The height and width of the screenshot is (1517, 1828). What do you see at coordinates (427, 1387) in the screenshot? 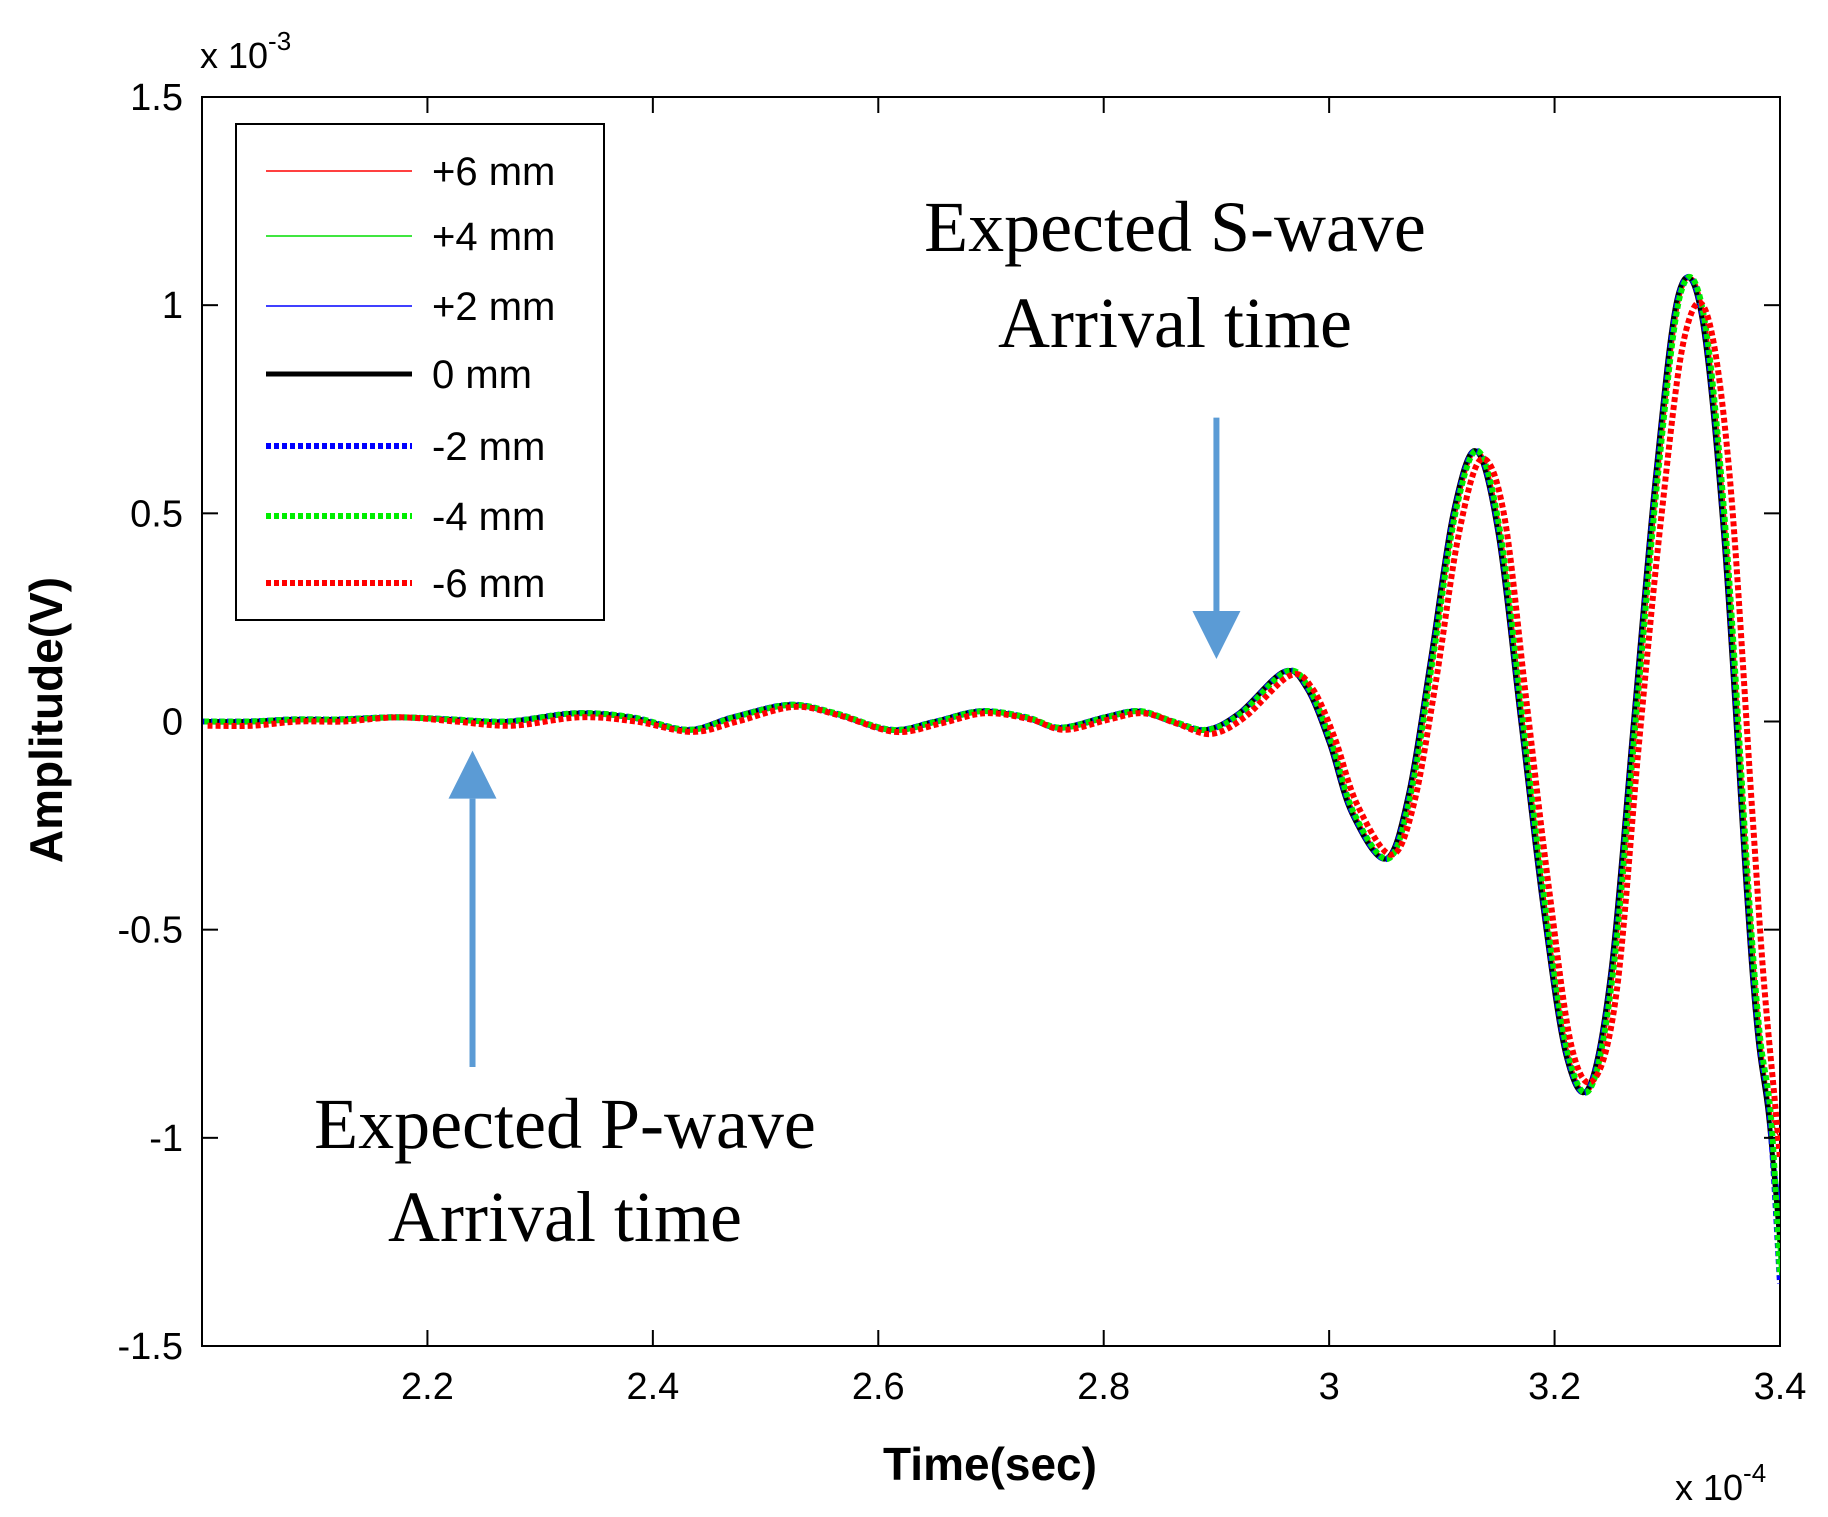
I see `x-tick-label: 2.2` at bounding box center [427, 1387].